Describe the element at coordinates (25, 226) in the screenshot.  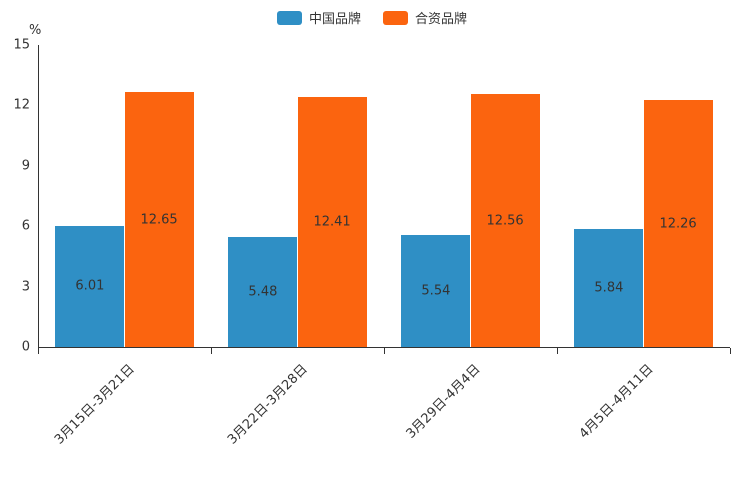
I see `y-axis-tick-label: 6` at that location.